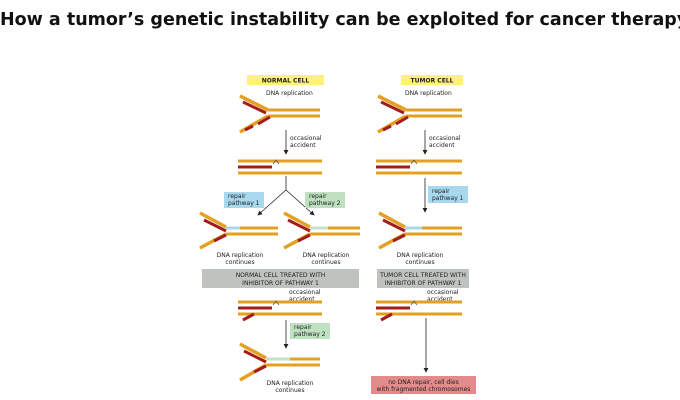 This screenshot has height=400, width=680. What do you see at coordinates (302, 299) in the screenshot?
I see `normal-treated-accident-line2: accident` at bounding box center [302, 299].